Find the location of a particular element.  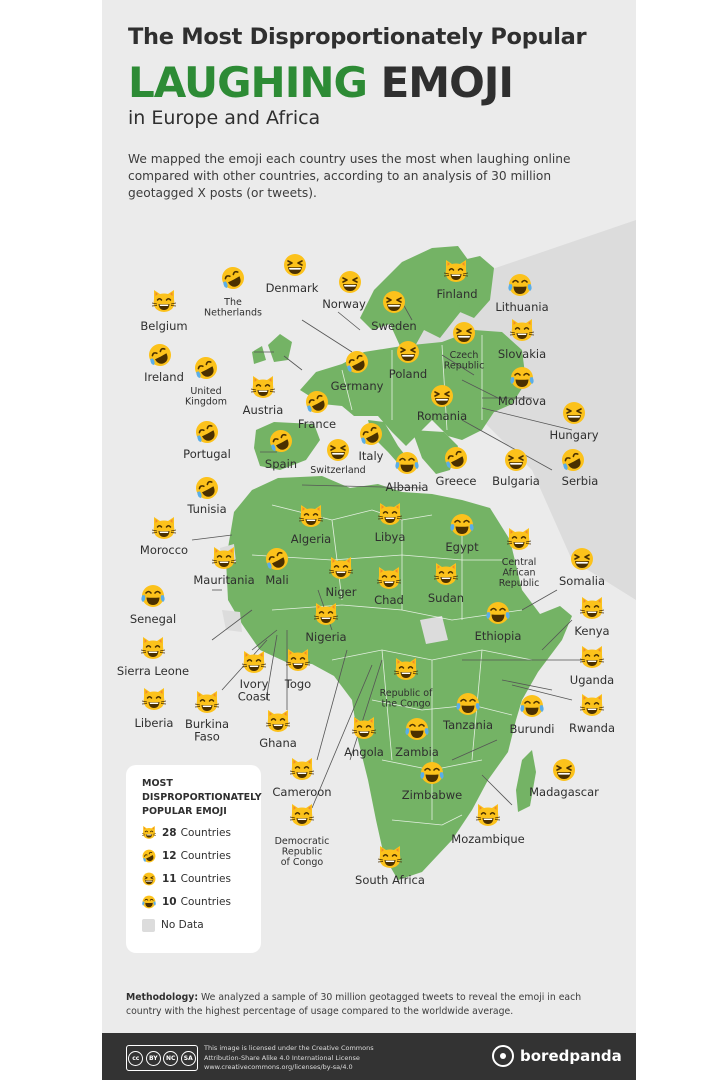

legend-count: 28 is located at coordinates (169, 833).